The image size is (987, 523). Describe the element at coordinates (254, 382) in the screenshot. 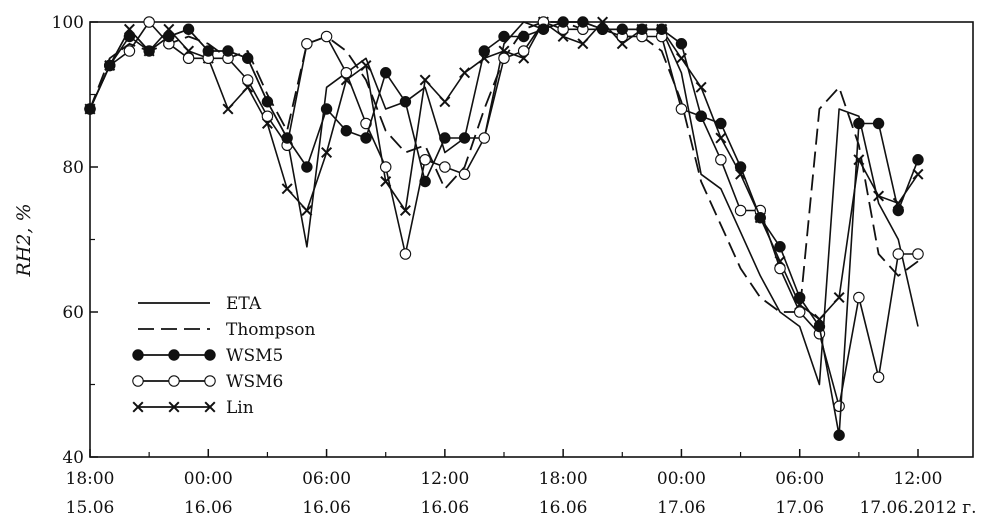

I see `legend-label-wsm6: WSM6` at that location.